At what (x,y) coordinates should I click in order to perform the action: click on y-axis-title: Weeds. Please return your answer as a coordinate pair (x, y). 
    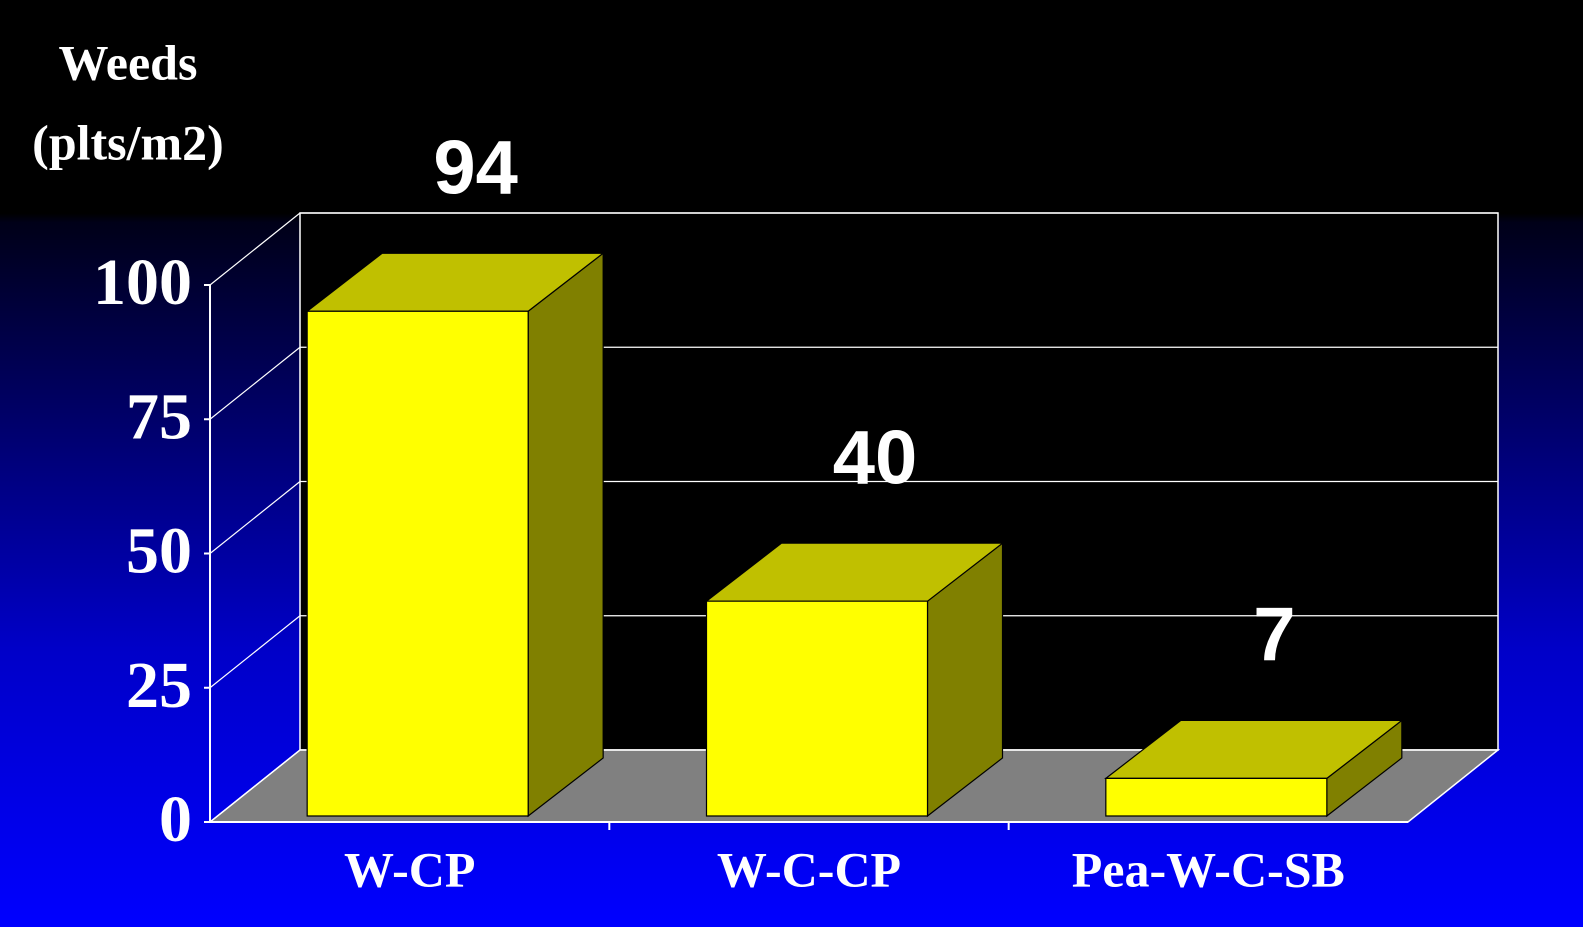
    Looking at the image, I should click on (128, 62).